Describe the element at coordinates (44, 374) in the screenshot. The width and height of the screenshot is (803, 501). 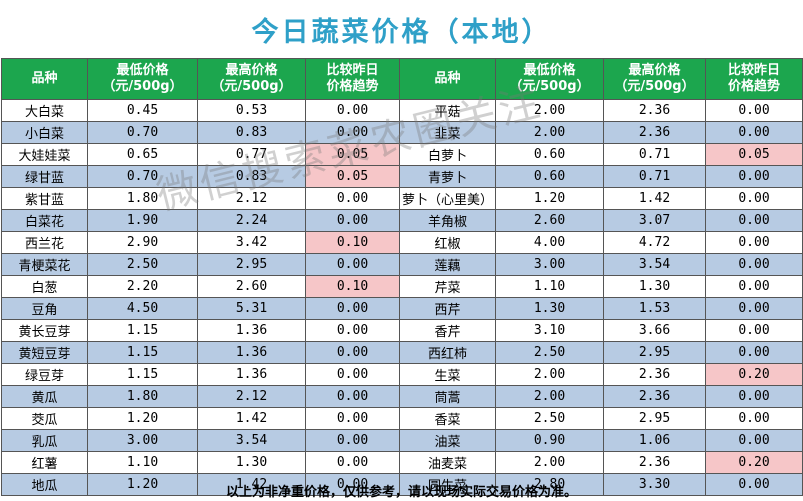
I see `vegetable-name: 绿豆芽` at that location.